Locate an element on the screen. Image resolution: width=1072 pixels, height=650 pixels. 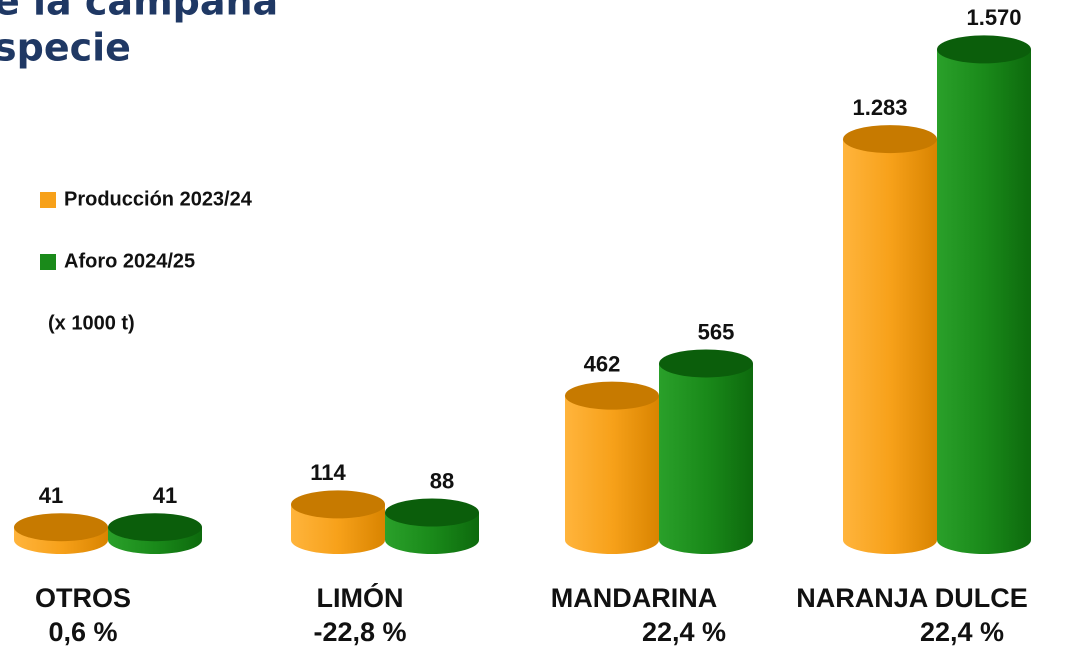
category-note: -22,8 % is located at coordinates (359, 632).